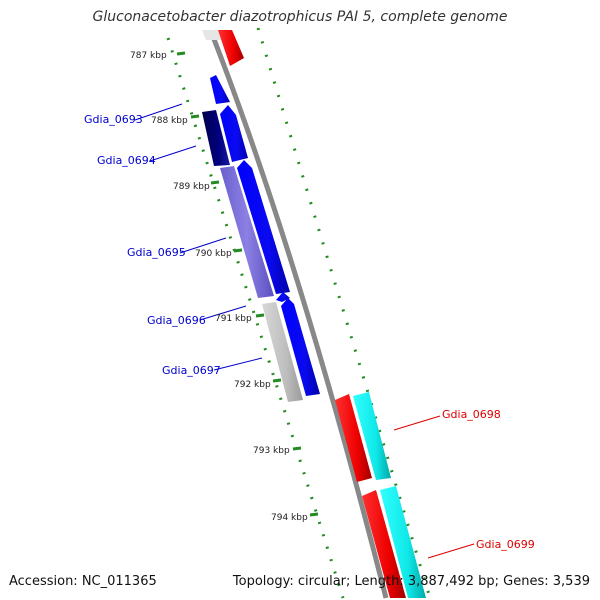  What do you see at coordinates (113, 119) in the screenshot?
I see `gene-label-gdia-0693: Gdia_0693` at bounding box center [113, 119].